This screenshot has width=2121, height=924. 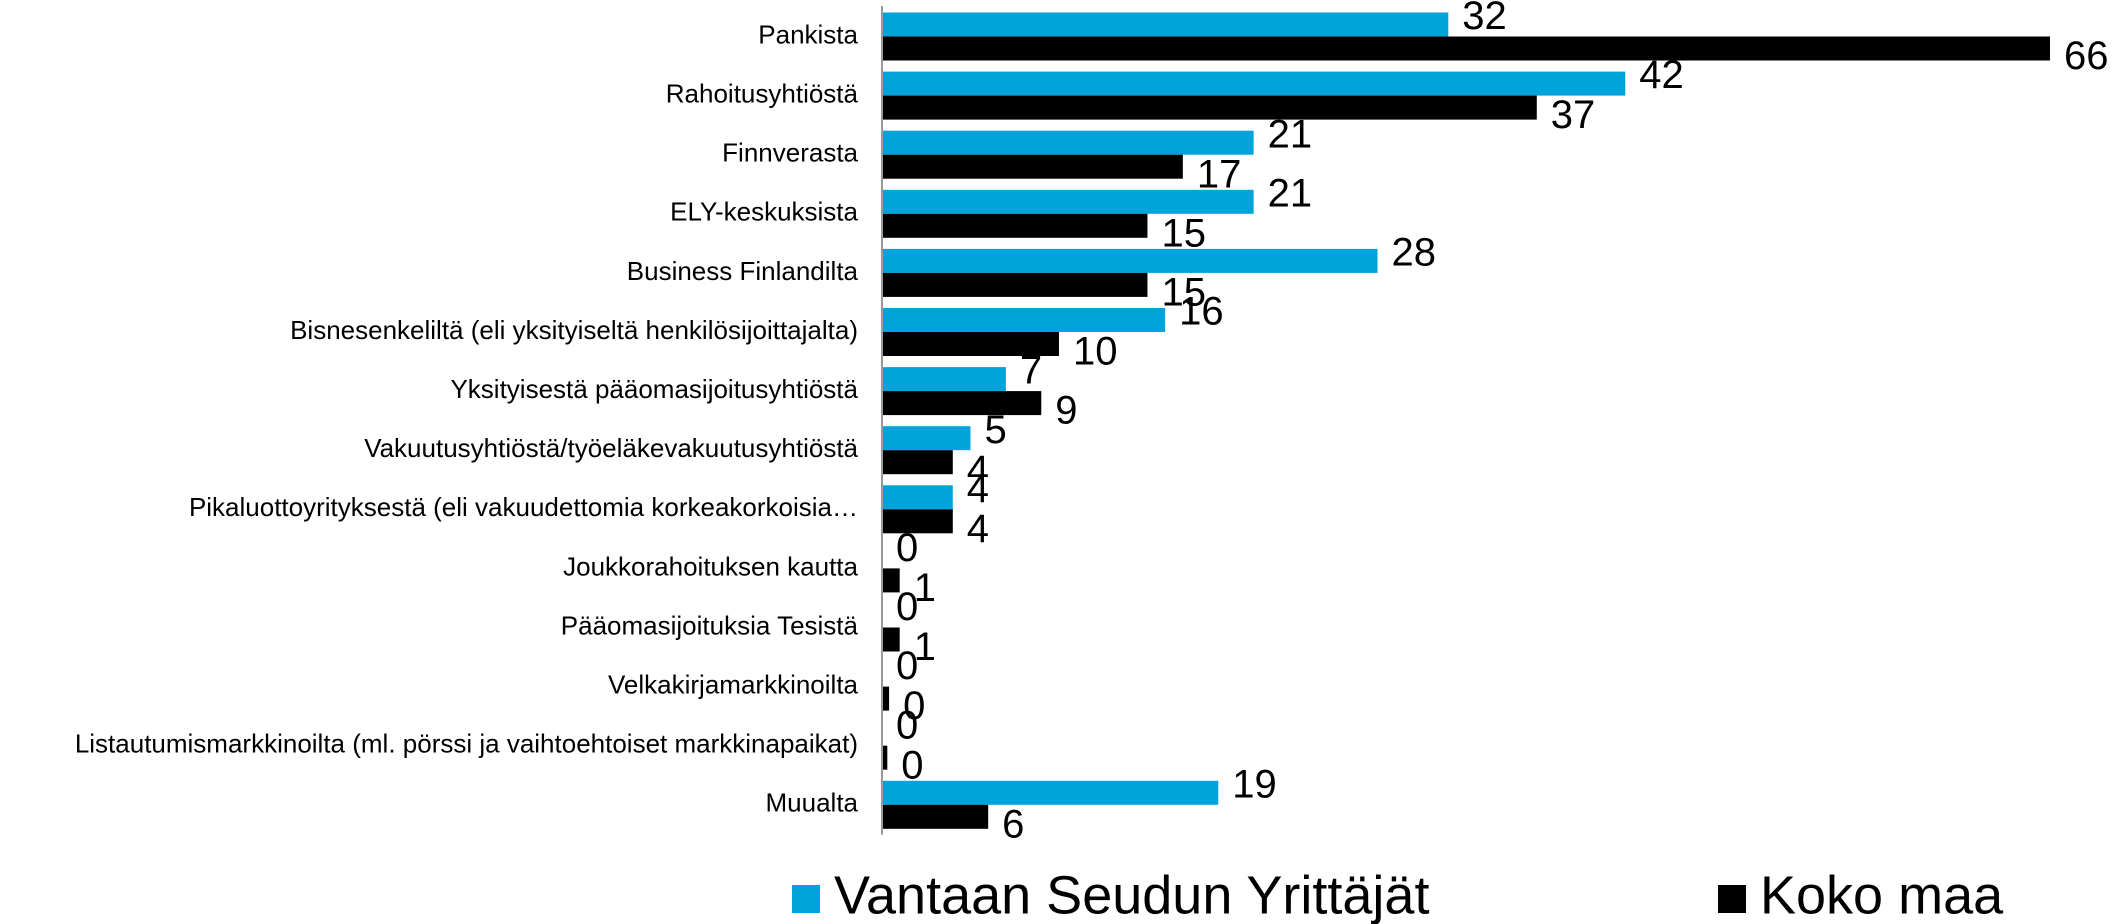 I want to click on category-label: Finnverasta, so click(x=790, y=153).